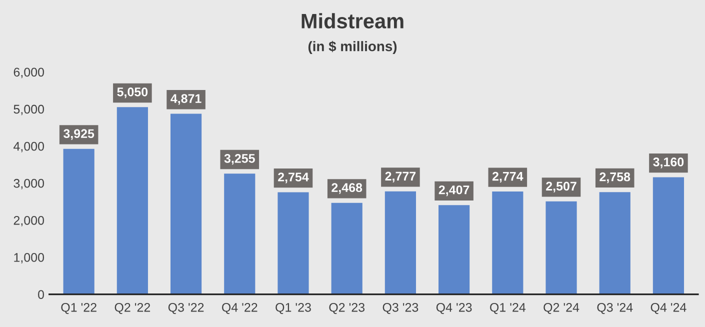  I want to click on data-label: 2,507, so click(561, 187).